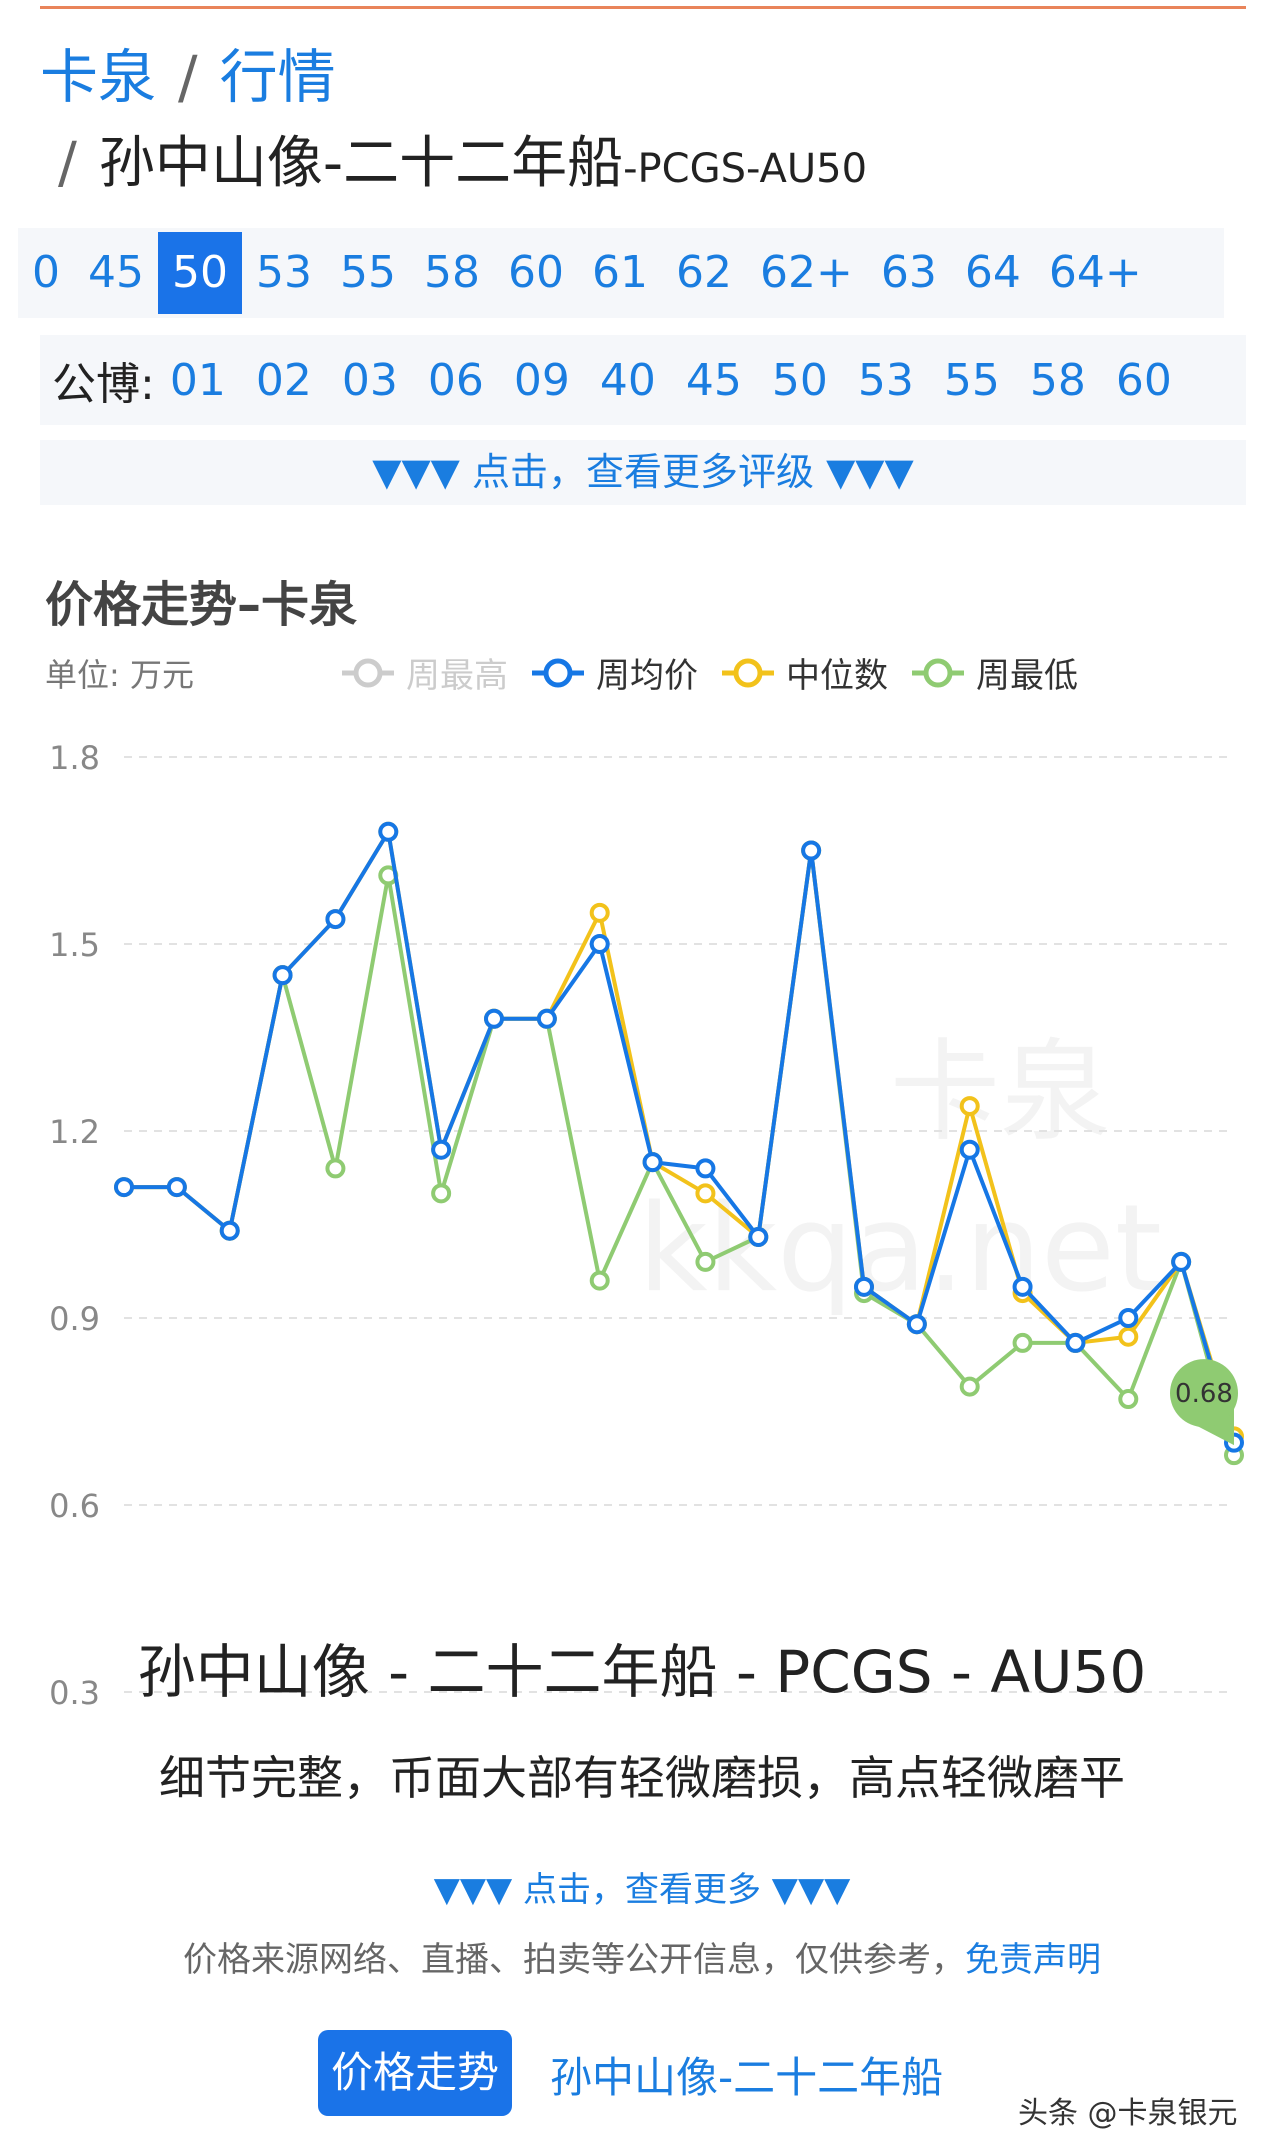 This screenshot has width=1284, height=2154. I want to click on tooltip-value: 0.68, so click(1204, 1394).